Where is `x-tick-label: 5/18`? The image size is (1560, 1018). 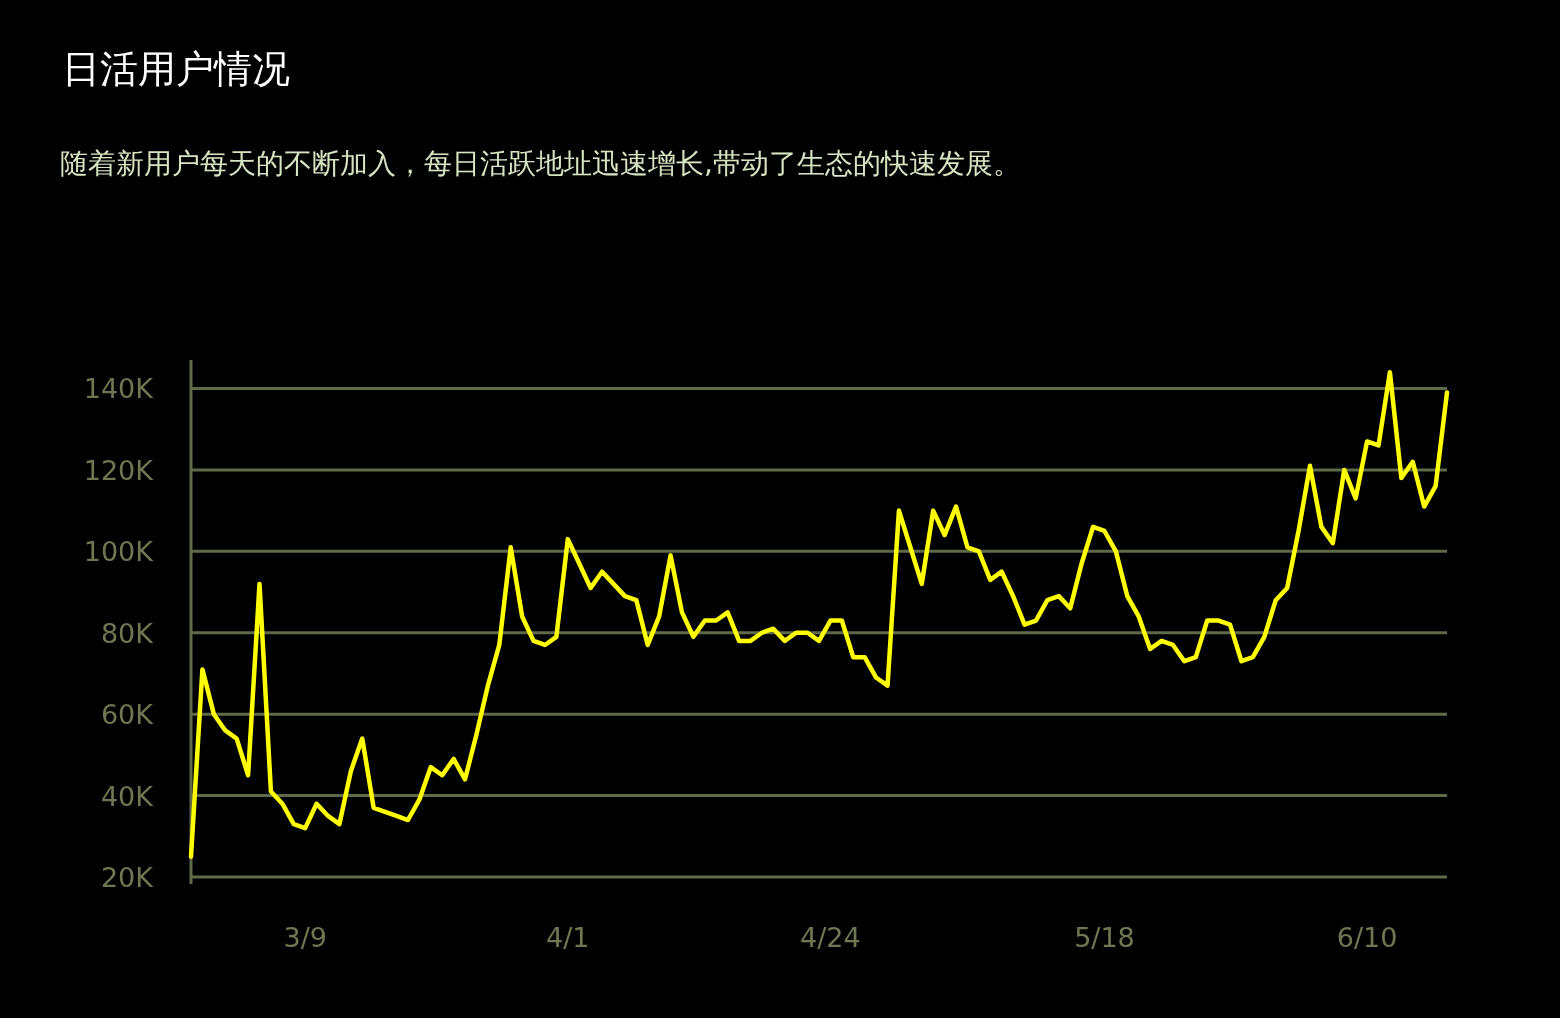 x-tick-label: 5/18 is located at coordinates (1104, 937).